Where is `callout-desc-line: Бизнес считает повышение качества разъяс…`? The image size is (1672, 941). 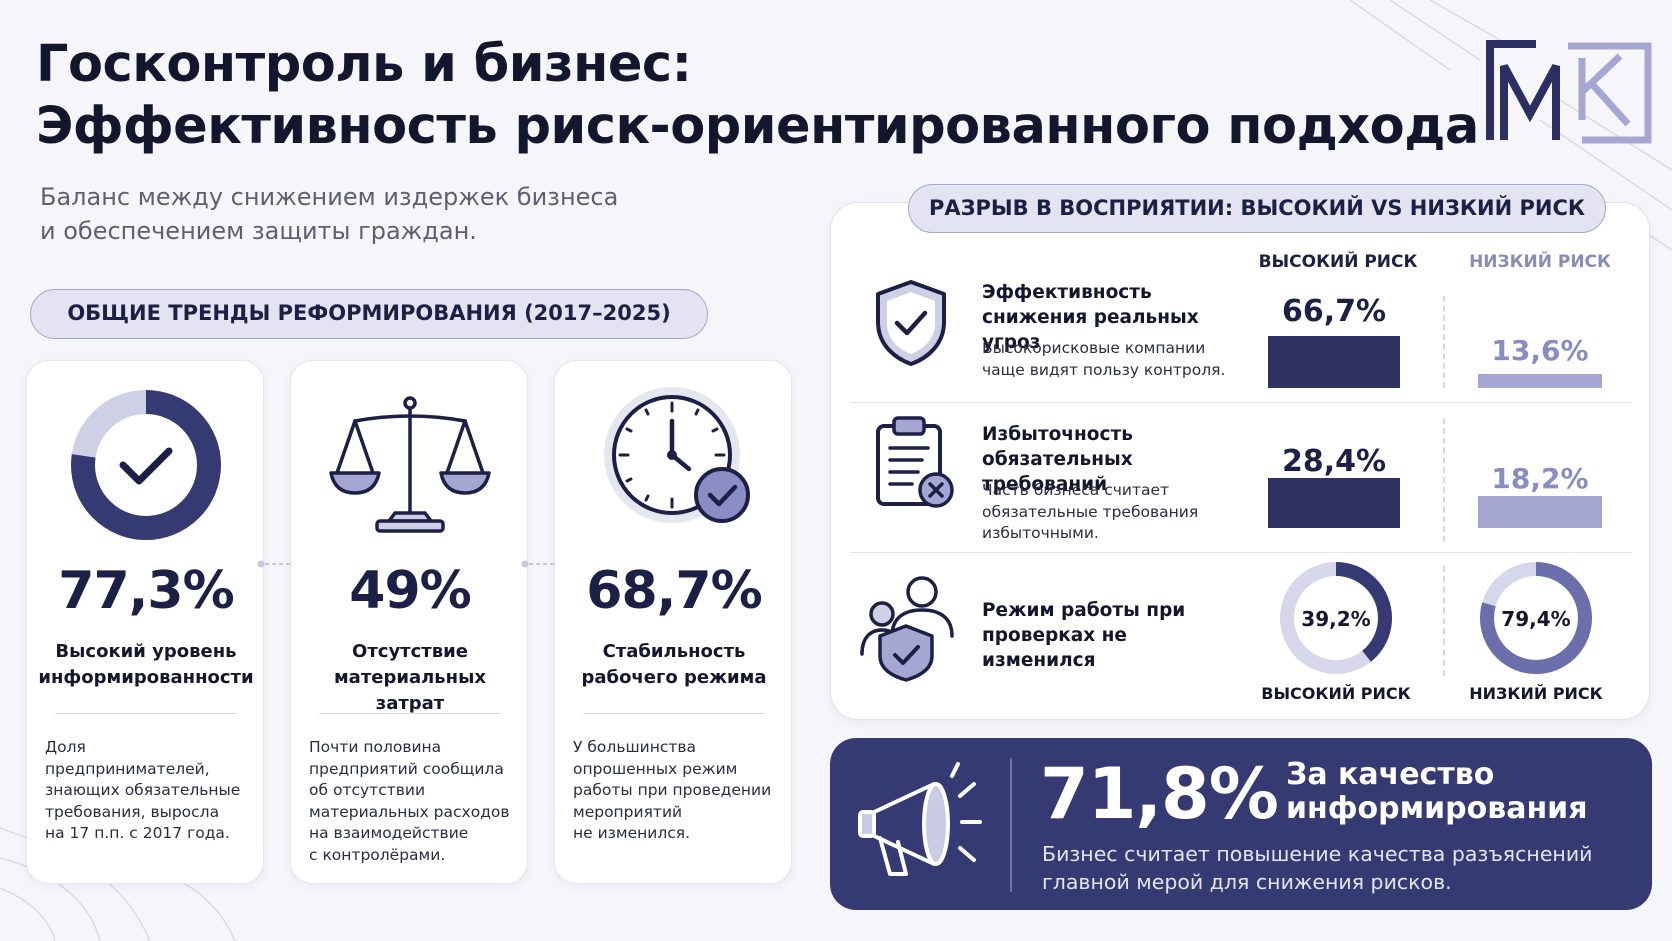 callout-desc-line: Бизнес считает повышение качества разъяс… is located at coordinates (1317, 854).